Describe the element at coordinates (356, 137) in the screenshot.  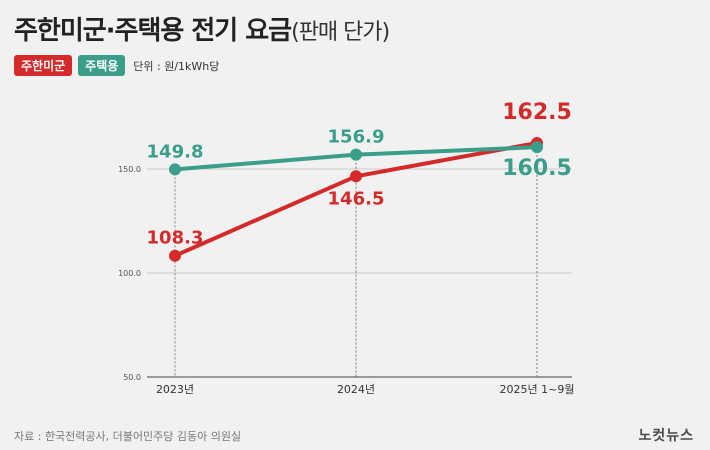
I see `data-label: 156.9` at that location.